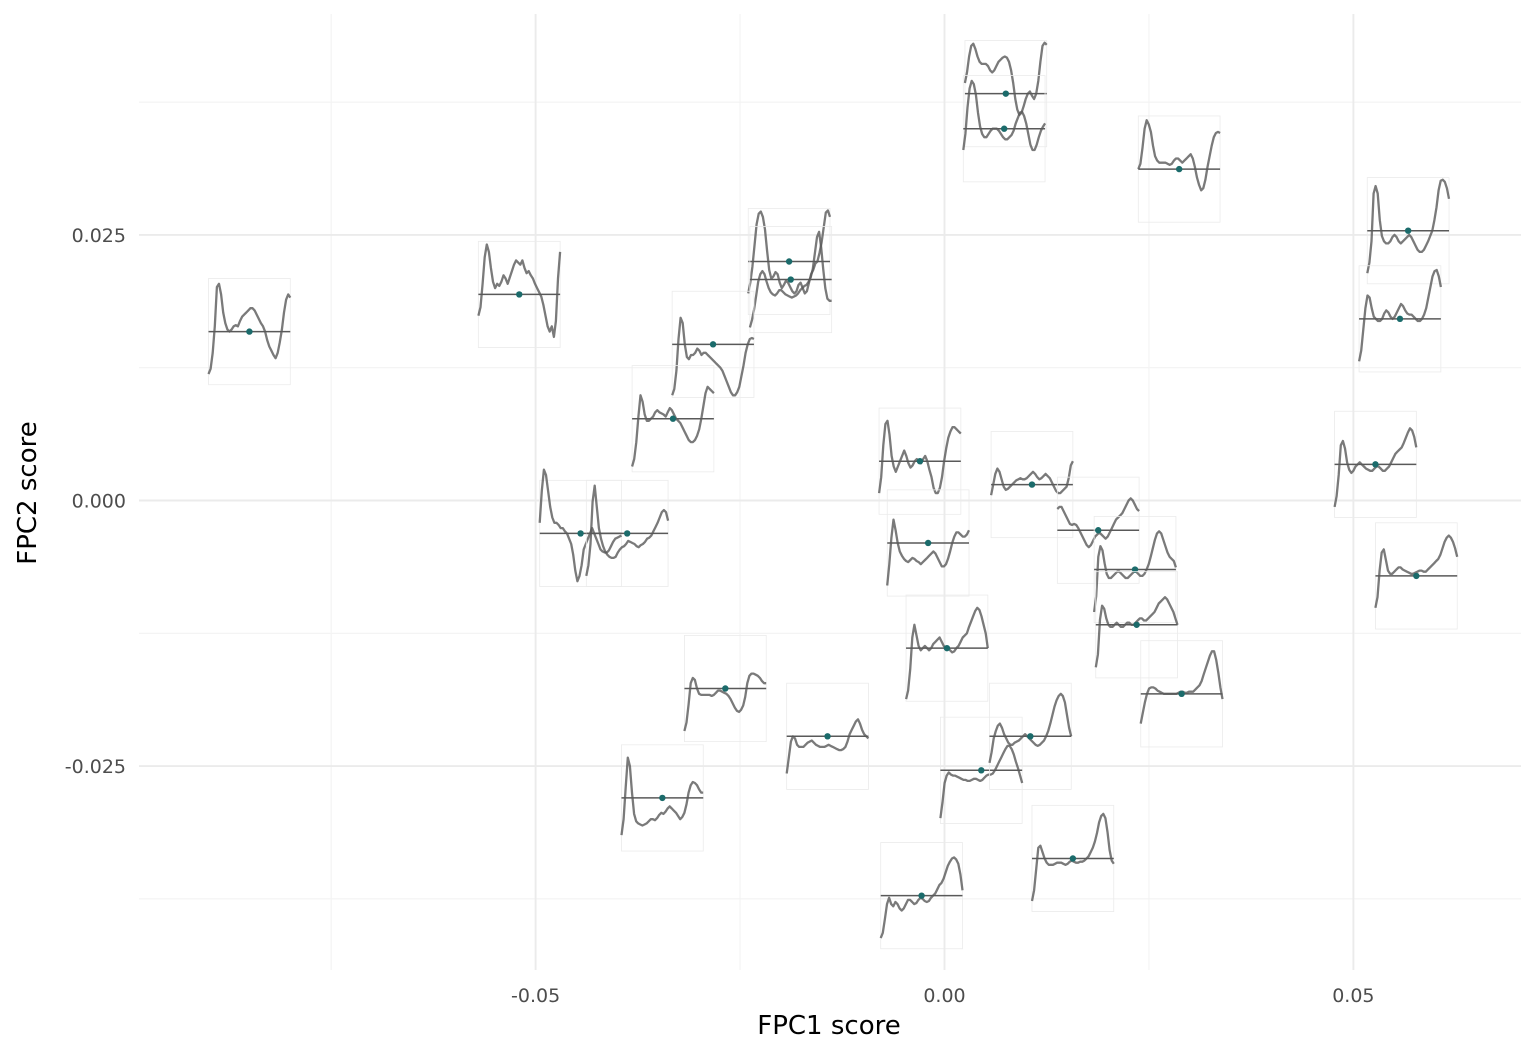 The image size is (1536, 1056). I want to click on y-axis-ticks: -0.025 0.000 0.025, so click(95, 501).